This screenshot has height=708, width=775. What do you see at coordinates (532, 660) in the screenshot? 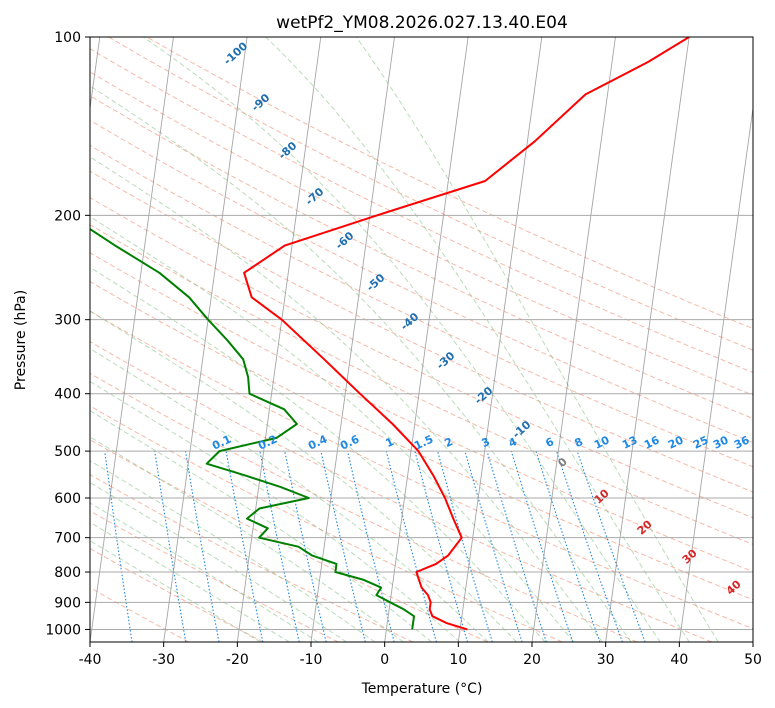
I see `x-tick-label: 20` at bounding box center [532, 660].